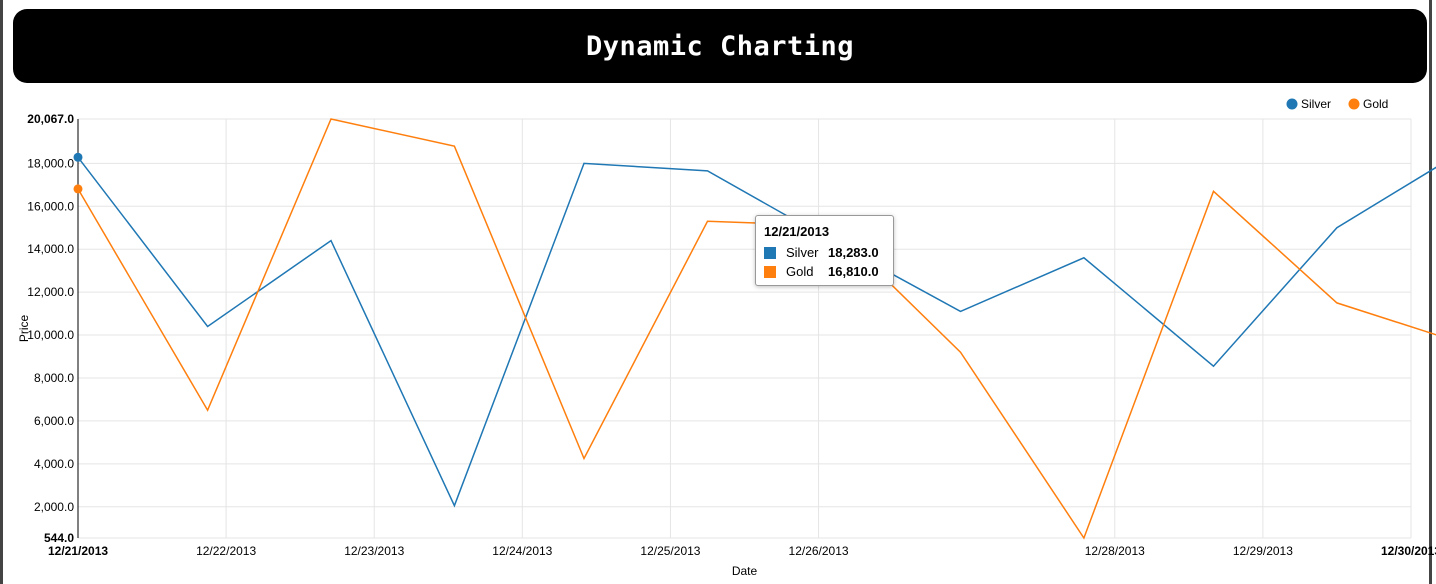 The image size is (1436, 584). What do you see at coordinates (78, 157) in the screenshot?
I see `highlight-point-silver` at bounding box center [78, 157].